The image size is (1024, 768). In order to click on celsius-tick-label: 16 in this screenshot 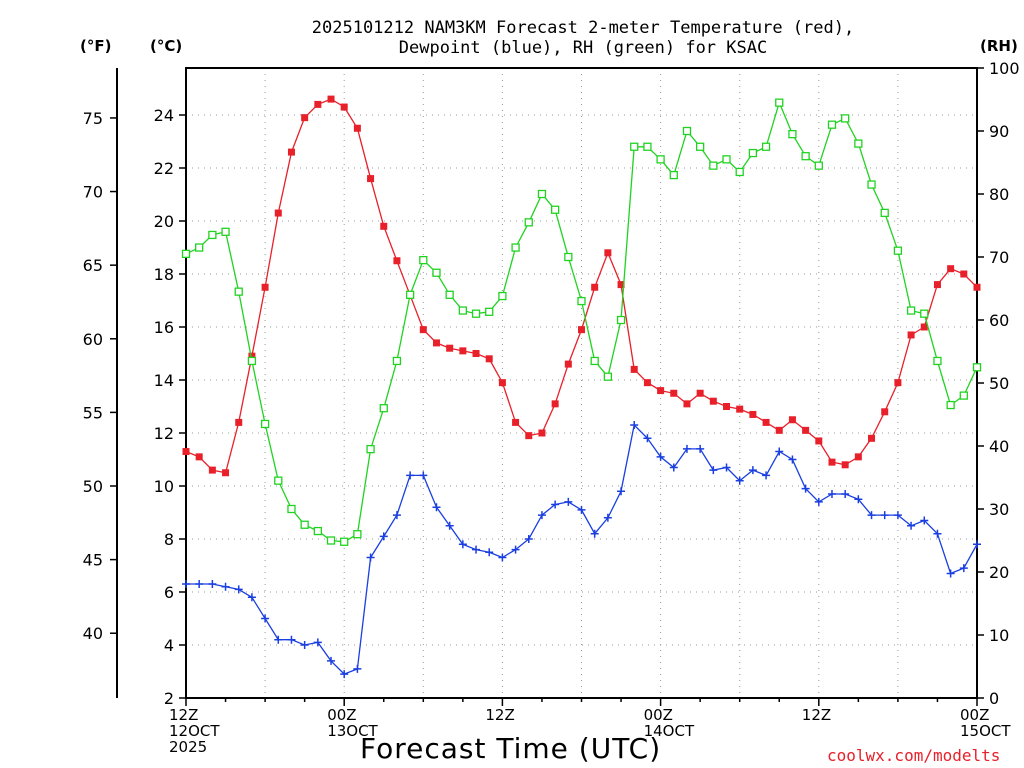, I will do `click(164, 327)`.